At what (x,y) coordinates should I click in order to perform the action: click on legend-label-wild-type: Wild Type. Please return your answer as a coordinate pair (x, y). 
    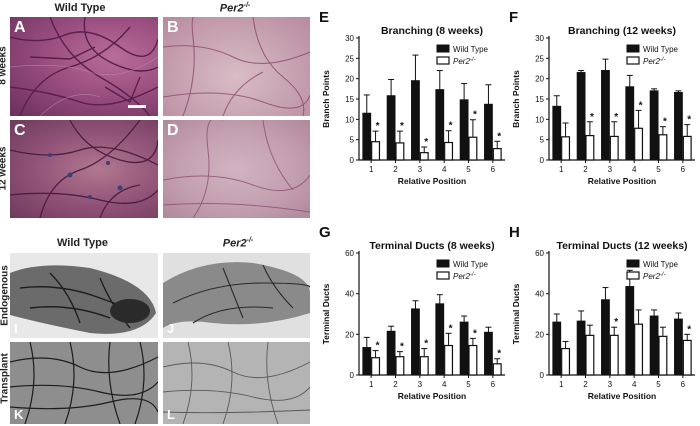
    Looking at the image, I should click on (471, 264).